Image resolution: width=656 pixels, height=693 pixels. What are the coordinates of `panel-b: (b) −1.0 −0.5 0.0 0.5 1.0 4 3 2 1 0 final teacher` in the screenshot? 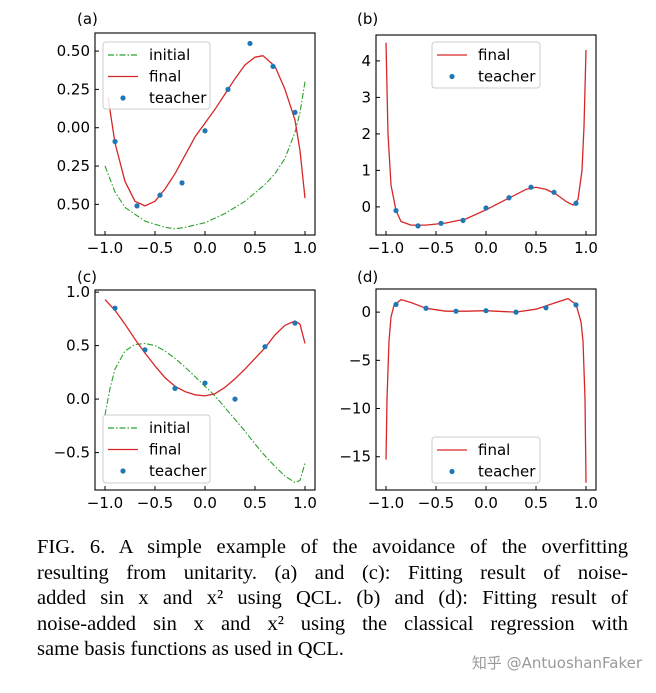 It's located at (477, 133).